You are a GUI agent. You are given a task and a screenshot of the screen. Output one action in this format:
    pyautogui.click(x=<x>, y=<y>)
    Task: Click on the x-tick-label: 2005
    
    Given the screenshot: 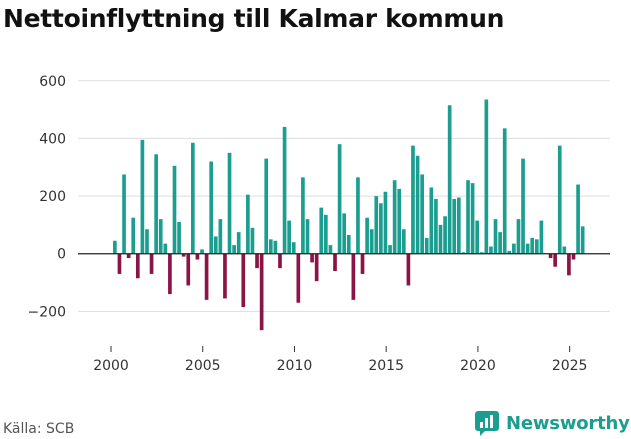 What is the action you would take?
    pyautogui.click(x=203, y=366)
    